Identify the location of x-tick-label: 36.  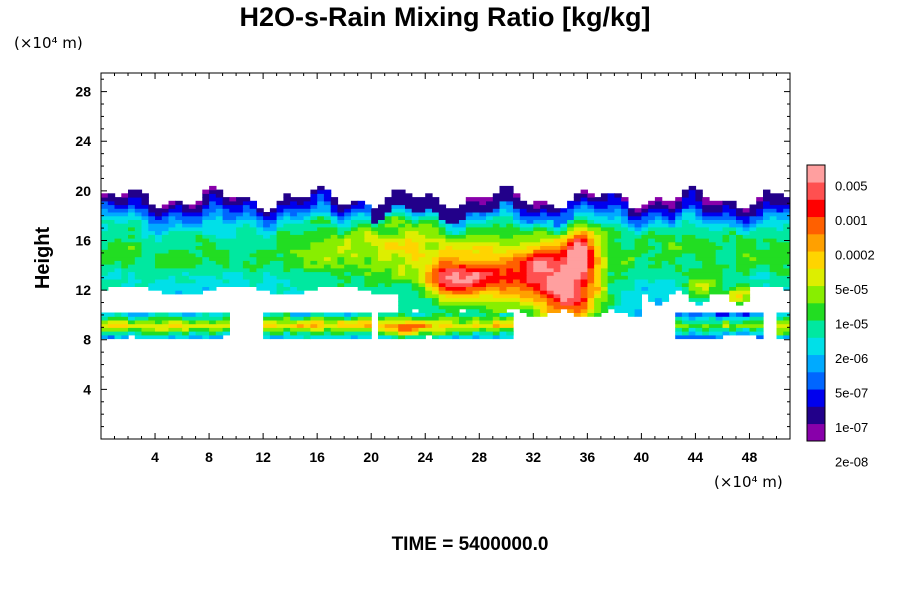
(588, 457).